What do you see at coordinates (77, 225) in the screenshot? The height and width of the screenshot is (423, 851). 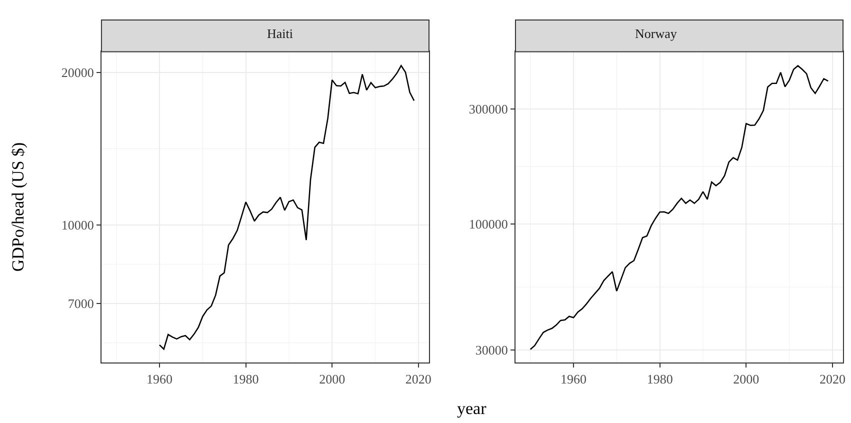 I see `y-tick-label: 10000` at bounding box center [77, 225].